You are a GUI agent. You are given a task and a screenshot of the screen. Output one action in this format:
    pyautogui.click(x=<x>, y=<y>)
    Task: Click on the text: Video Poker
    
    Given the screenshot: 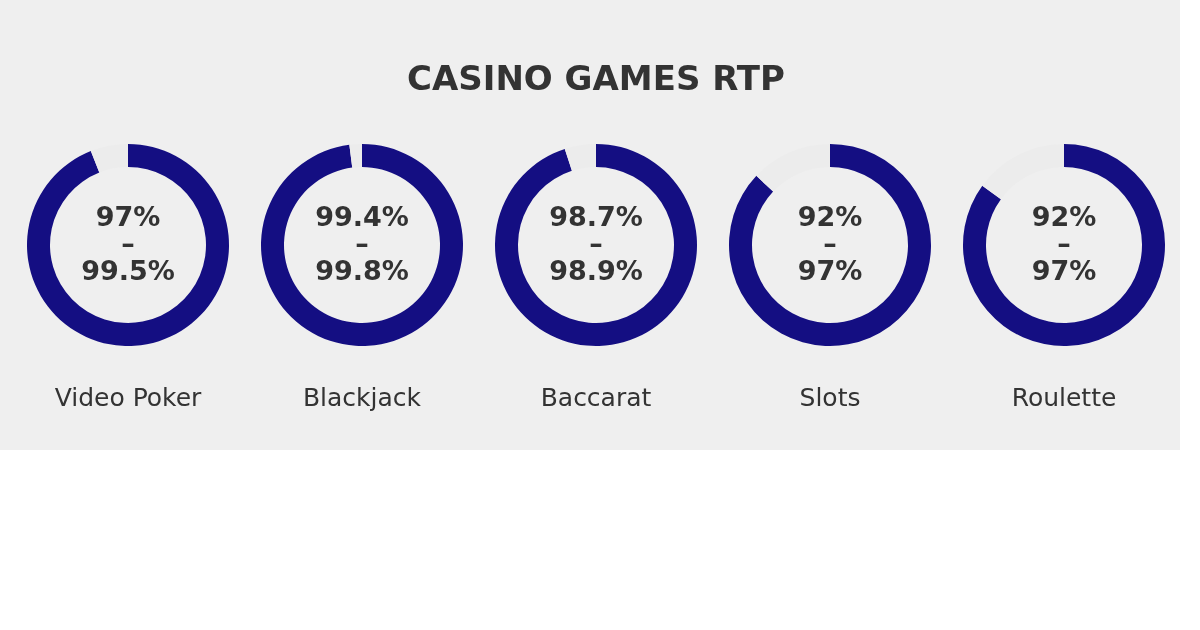 What is the action you would take?
    pyautogui.click(x=128, y=397)
    